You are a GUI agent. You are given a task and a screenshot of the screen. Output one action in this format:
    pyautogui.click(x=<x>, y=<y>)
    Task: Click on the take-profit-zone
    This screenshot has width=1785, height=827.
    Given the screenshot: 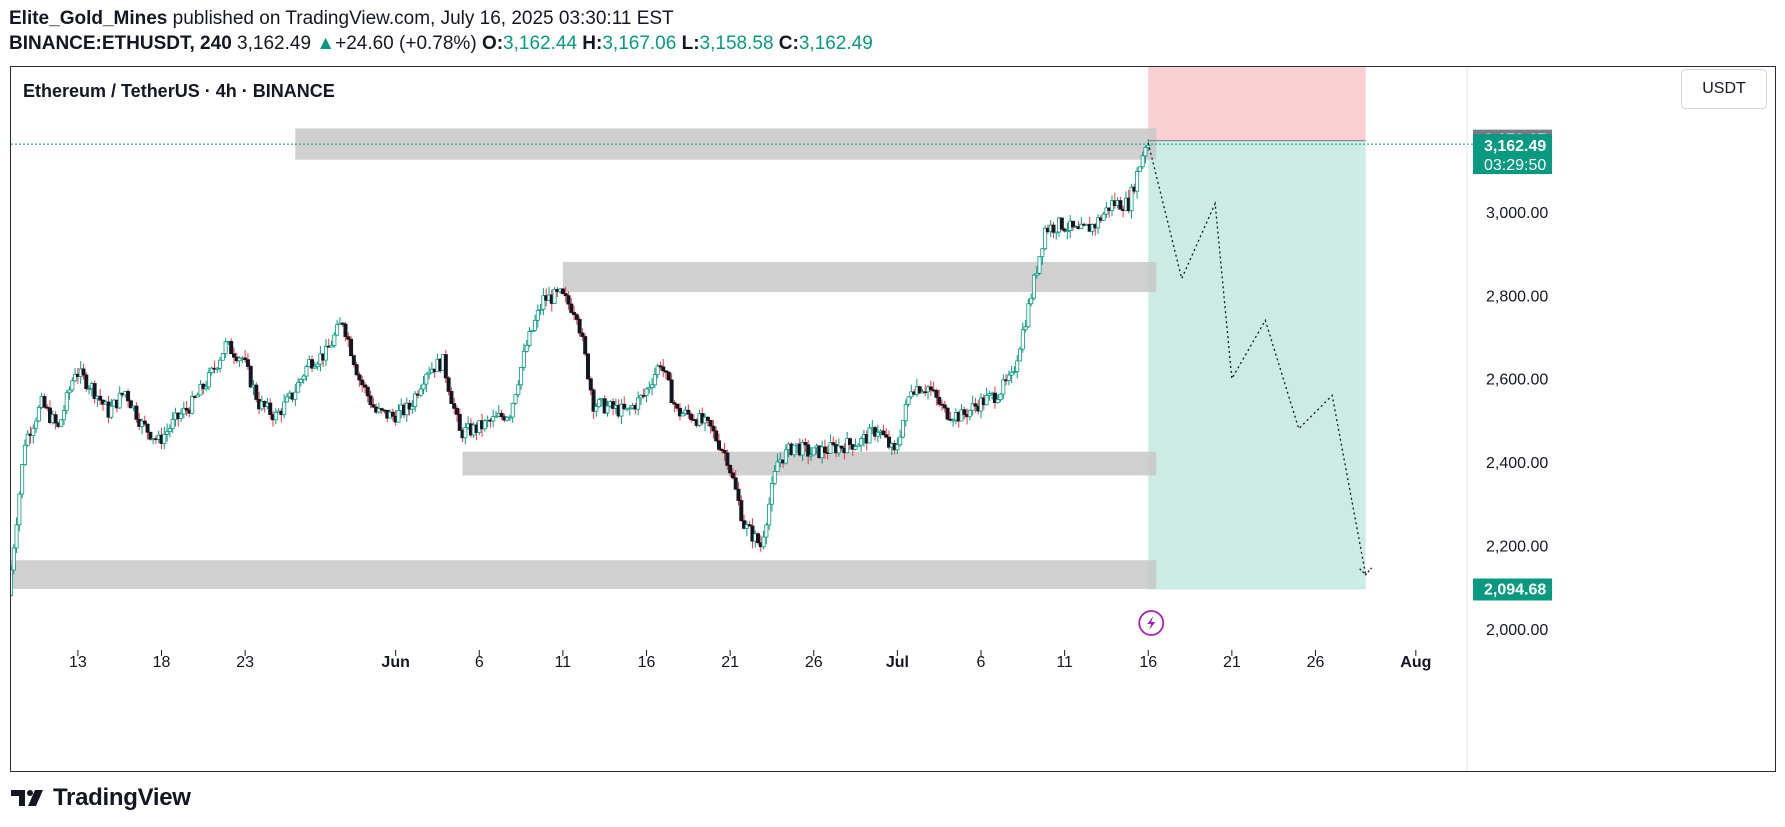 What is the action you would take?
    pyautogui.click(x=1257, y=365)
    